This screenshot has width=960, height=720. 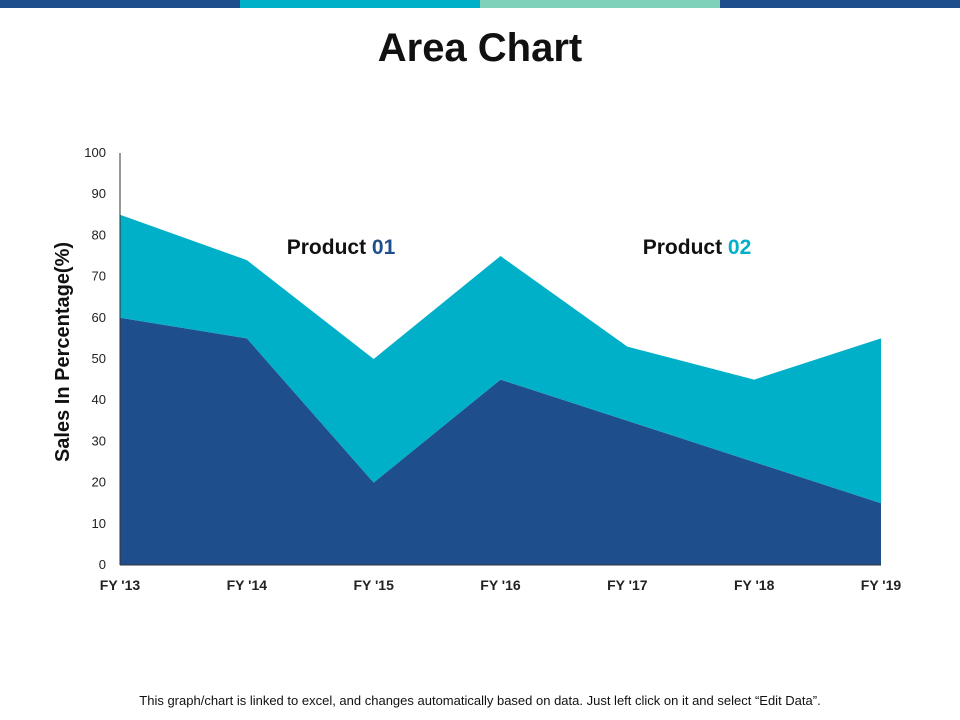 I want to click on x-tick-label: FY '19, so click(x=881, y=585).